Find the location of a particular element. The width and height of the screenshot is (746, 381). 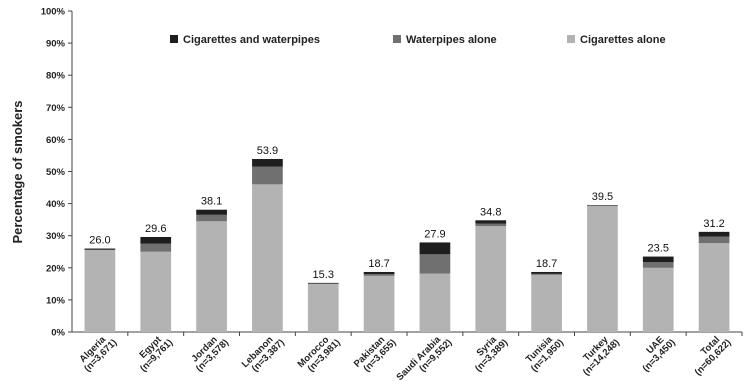

x-tick-label-group: Egypt(n=9,761) is located at coordinates (156, 354).